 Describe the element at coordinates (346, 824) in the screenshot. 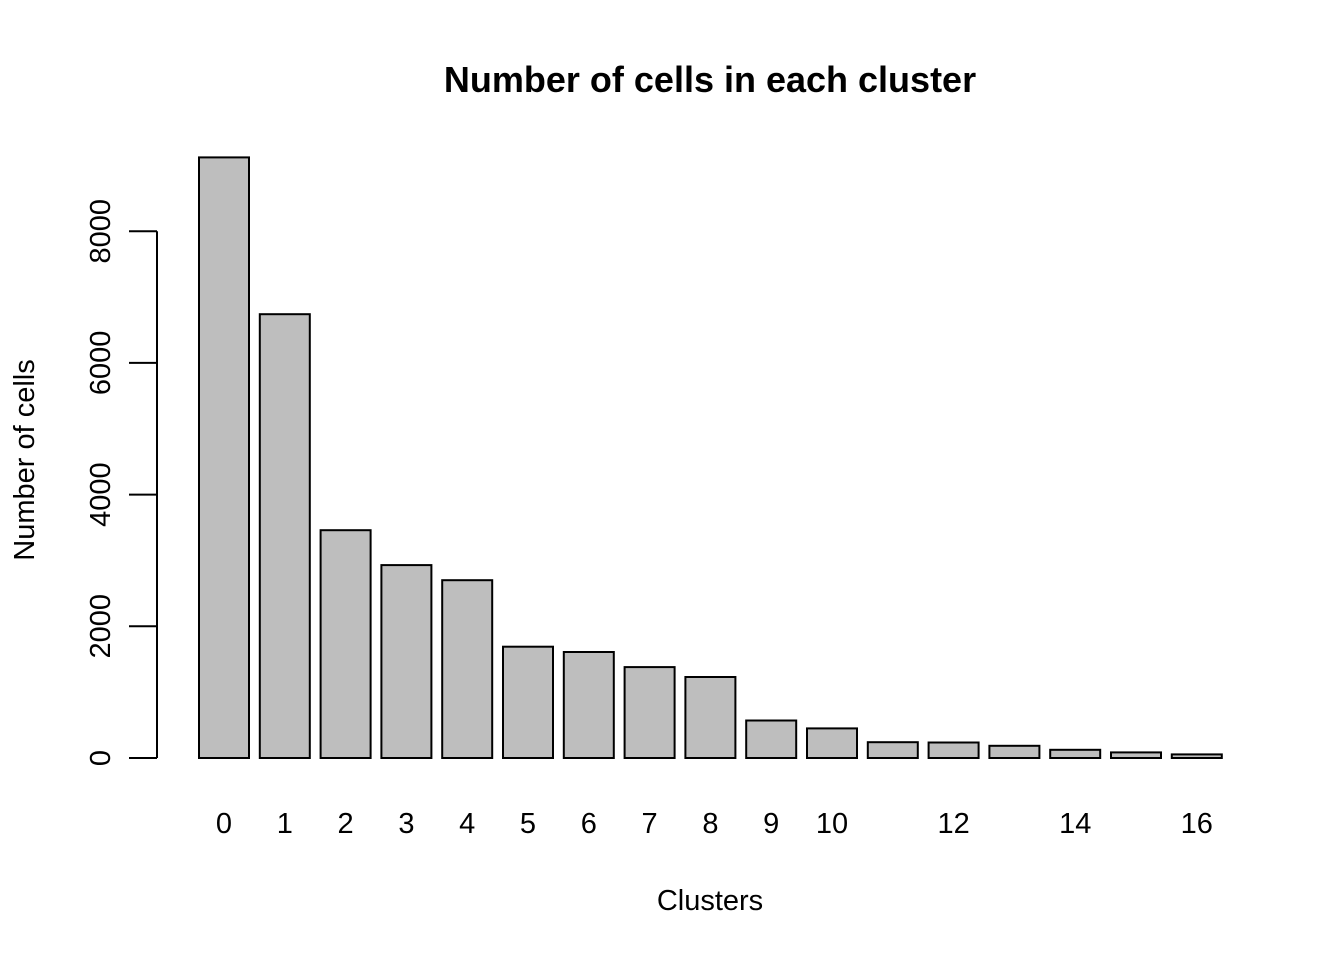

I see `x-tick-label: 2` at that location.